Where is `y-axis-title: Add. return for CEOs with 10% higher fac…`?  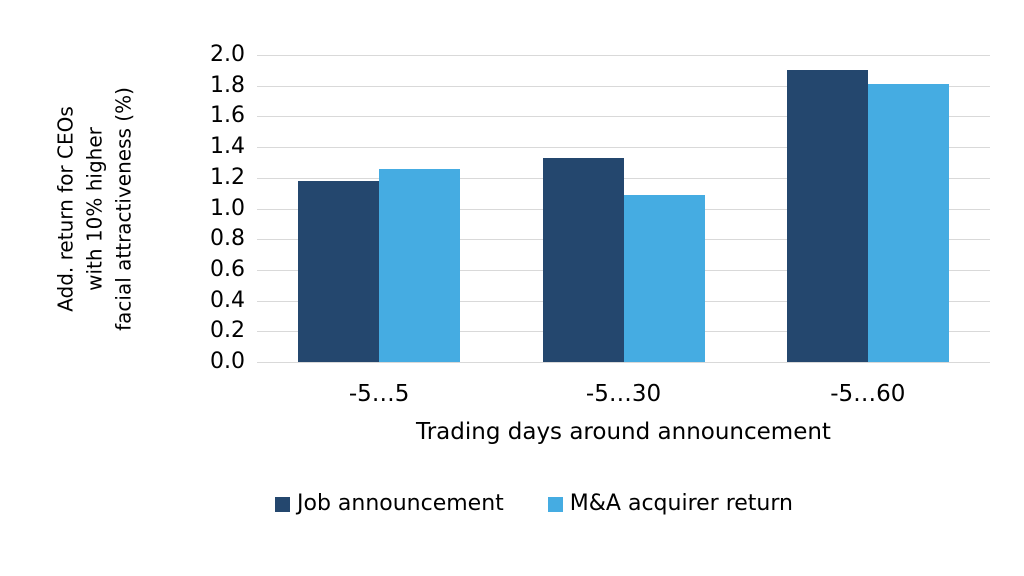 y-axis-title: Add. return for CEOs with 10% higher fac… is located at coordinates (95, 209).